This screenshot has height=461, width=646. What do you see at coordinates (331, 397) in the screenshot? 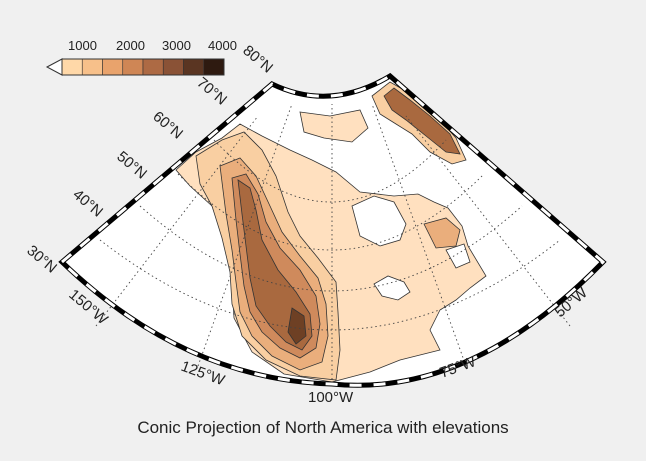
I see `lon-label-100w: 100°W` at bounding box center [331, 397].